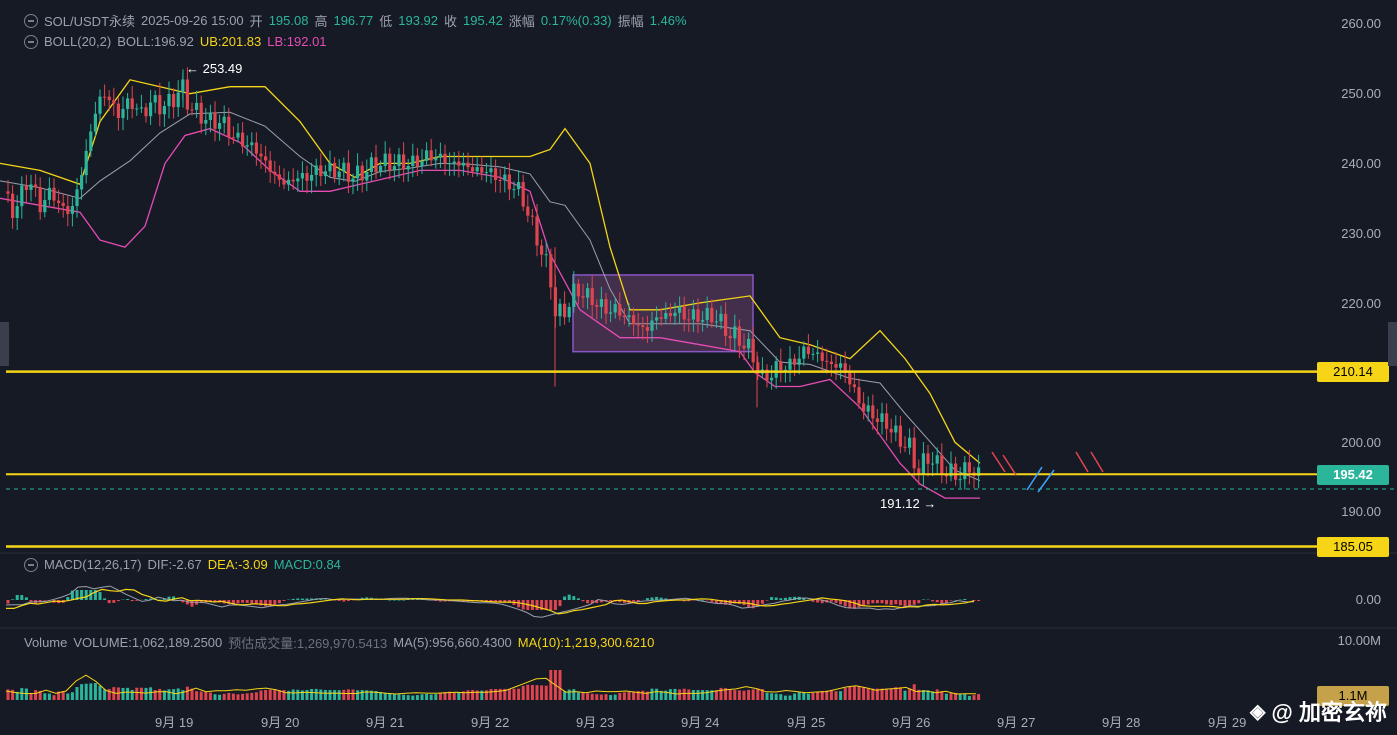 This screenshot has width=1397, height=735. Describe the element at coordinates (998, 462) in the screenshot. I see `projection-arrow` at that location.